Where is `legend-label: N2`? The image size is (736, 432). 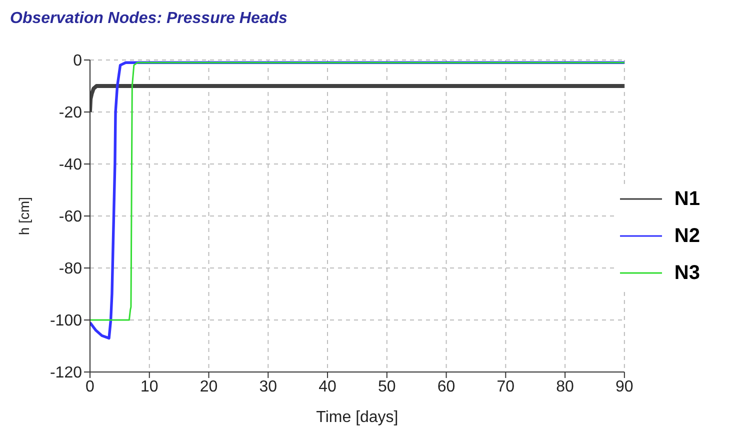 legend-label: N2 is located at coordinates (687, 236).